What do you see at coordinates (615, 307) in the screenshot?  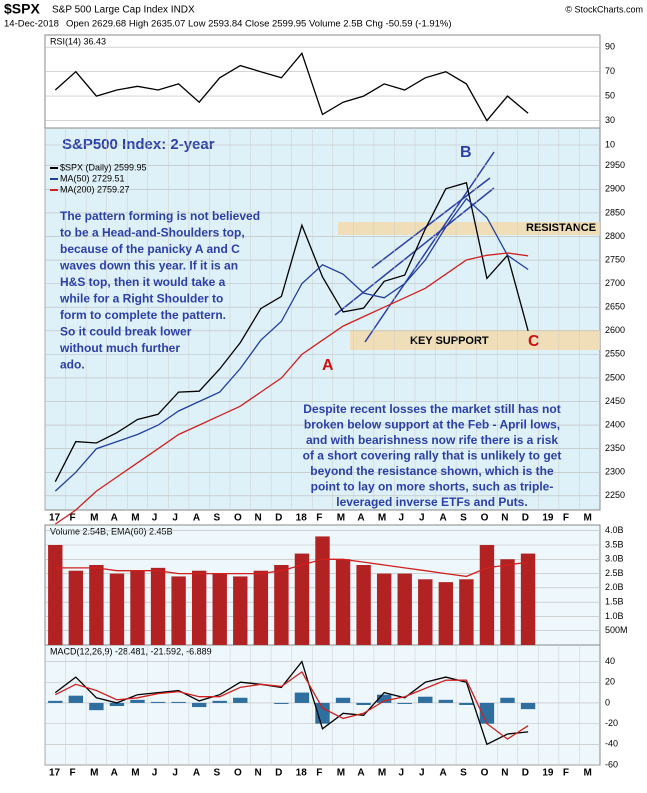 I see `y-tick-label: 2650` at bounding box center [615, 307].